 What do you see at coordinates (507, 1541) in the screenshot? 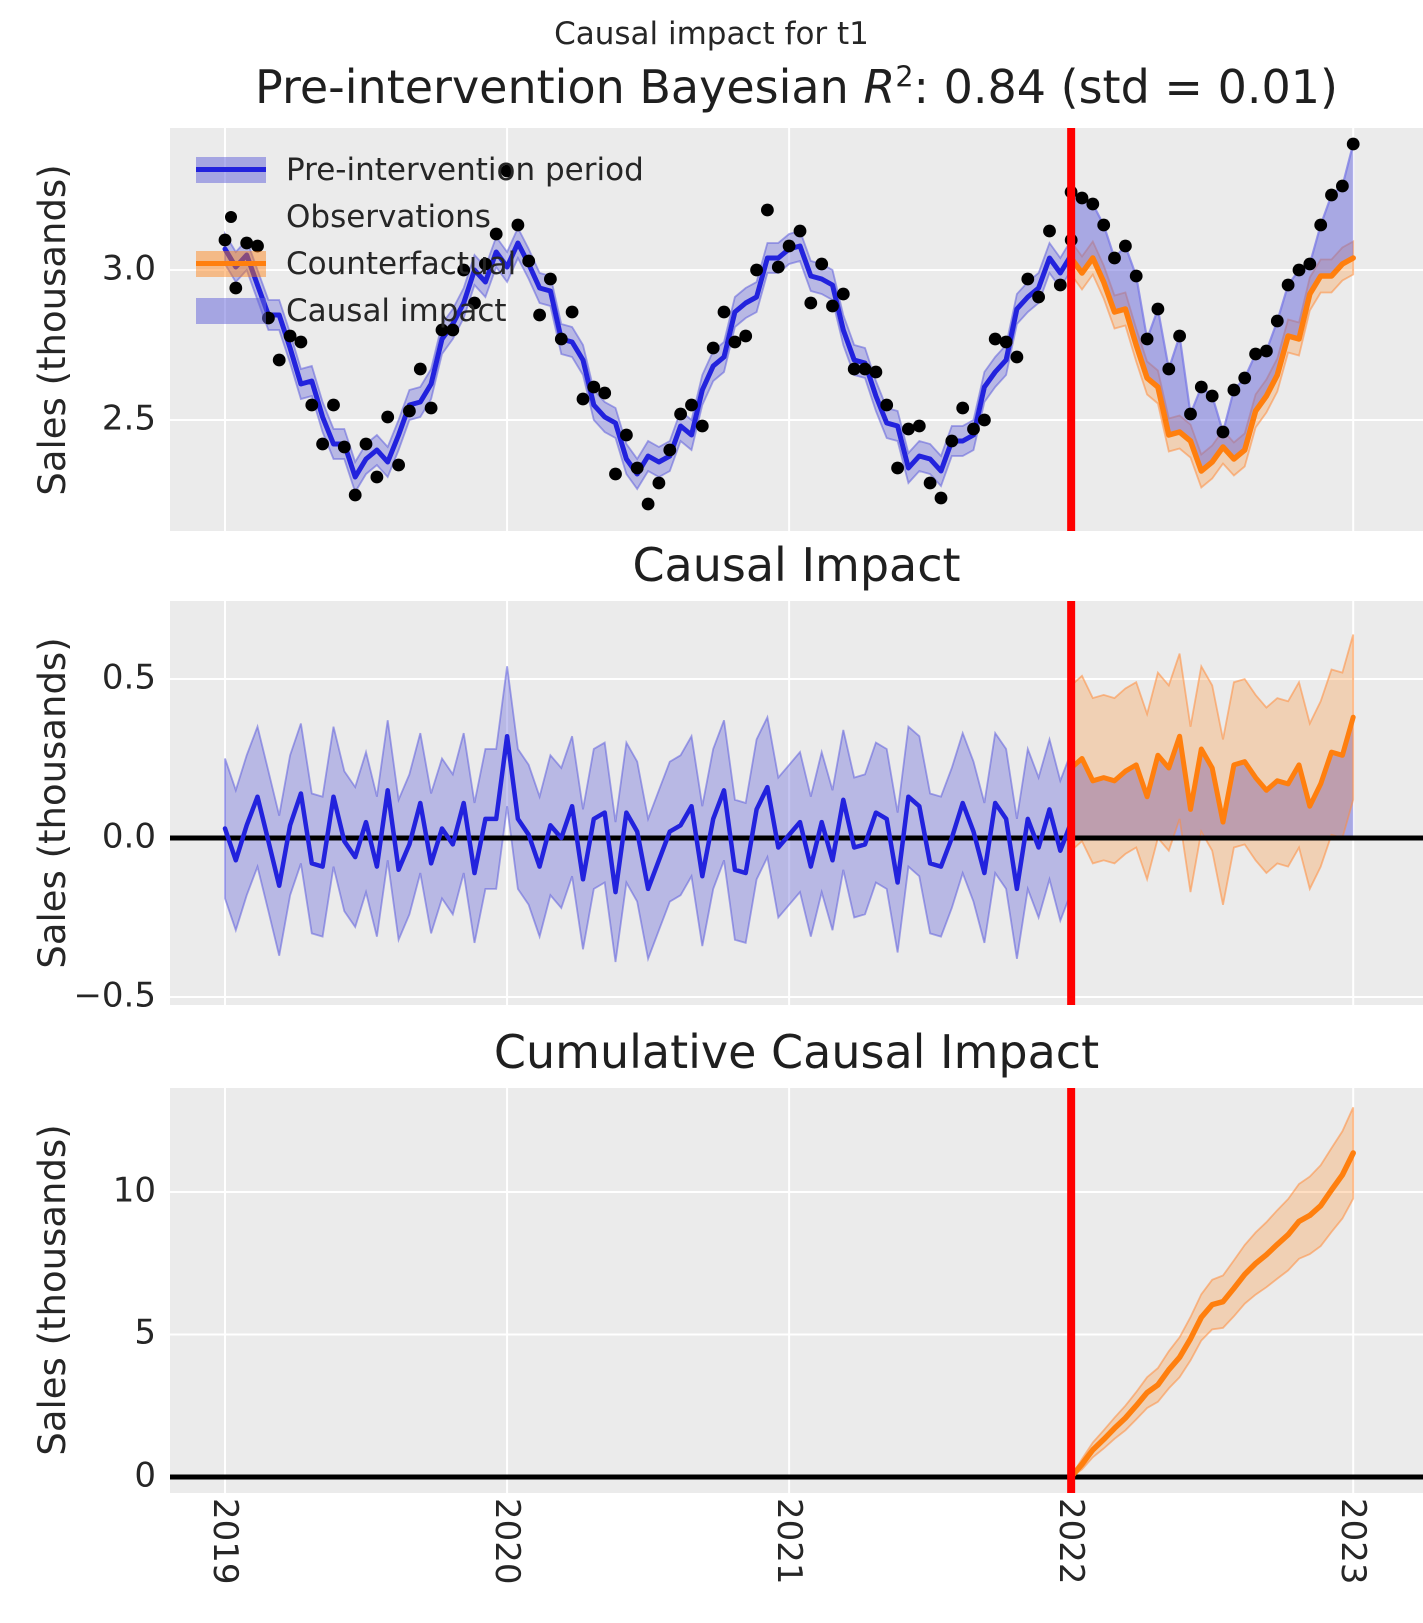
I see `x-tick-label: 2020` at bounding box center [507, 1541].